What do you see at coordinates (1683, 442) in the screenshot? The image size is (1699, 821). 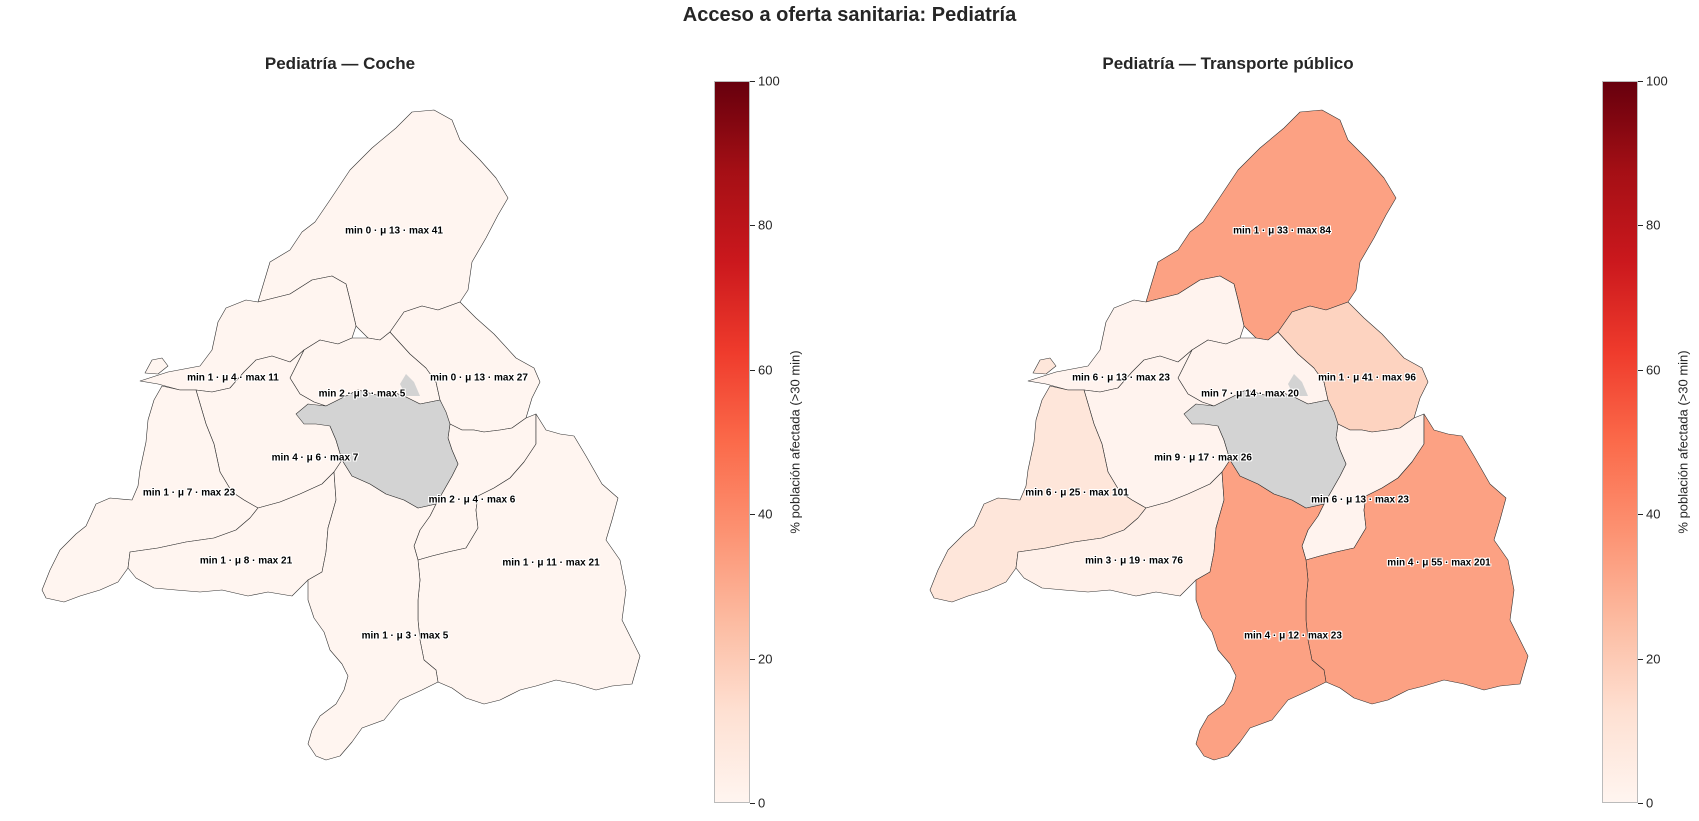 I see `colorbar-transit-label: % población afectada (>30 min)` at bounding box center [1683, 442].